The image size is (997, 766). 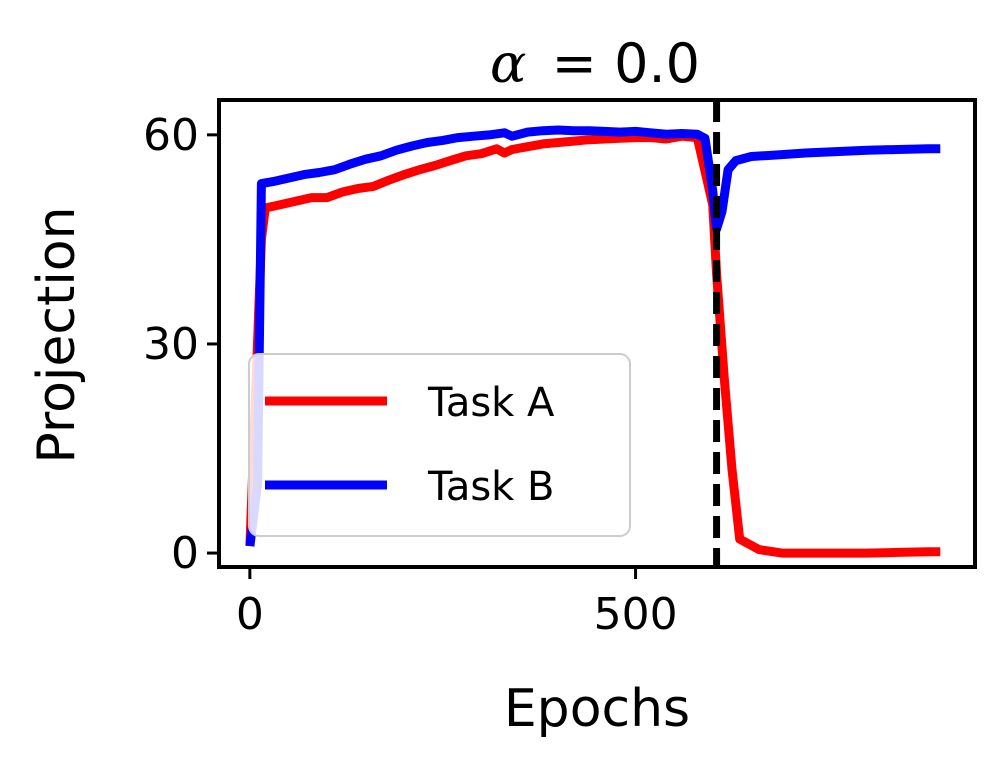 What do you see at coordinates (439, 445) in the screenshot?
I see `legend: Task A Task B` at bounding box center [439, 445].